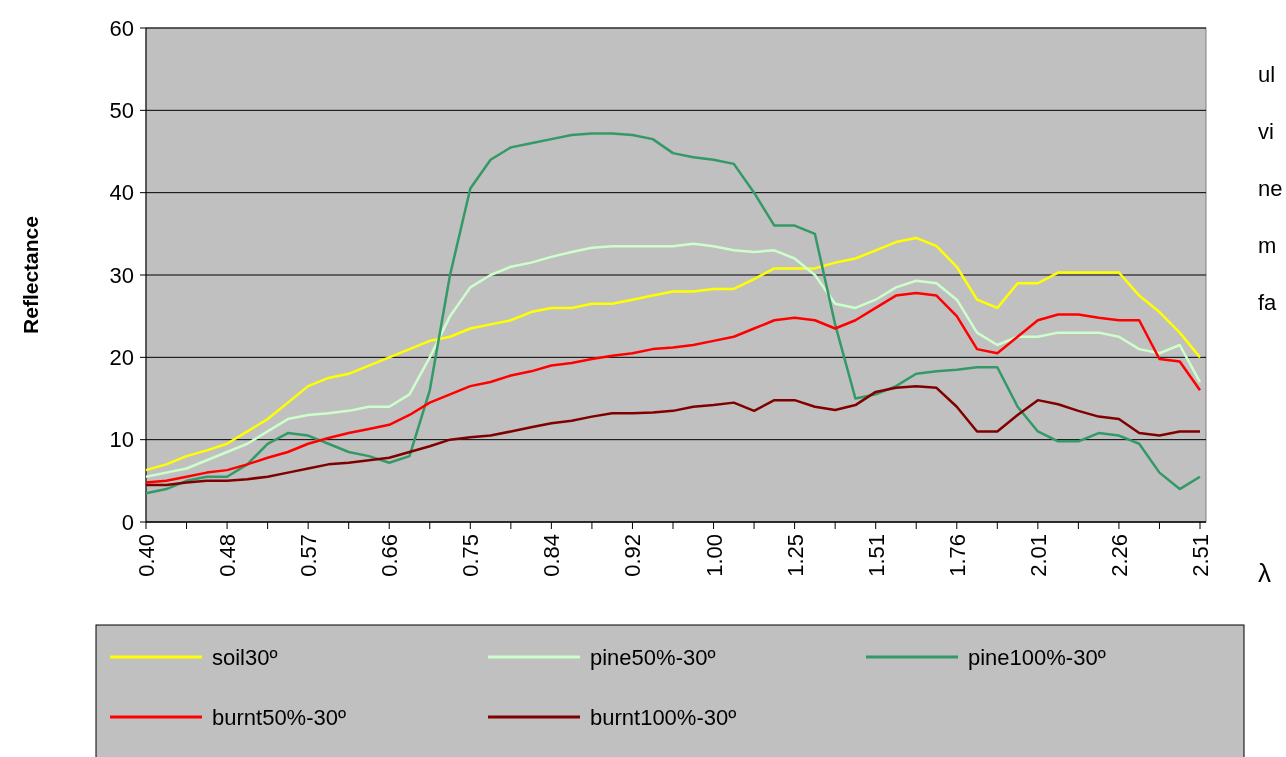  What do you see at coordinates (121, 275) in the screenshot?
I see `y-tick-label: 30` at bounding box center [121, 275].